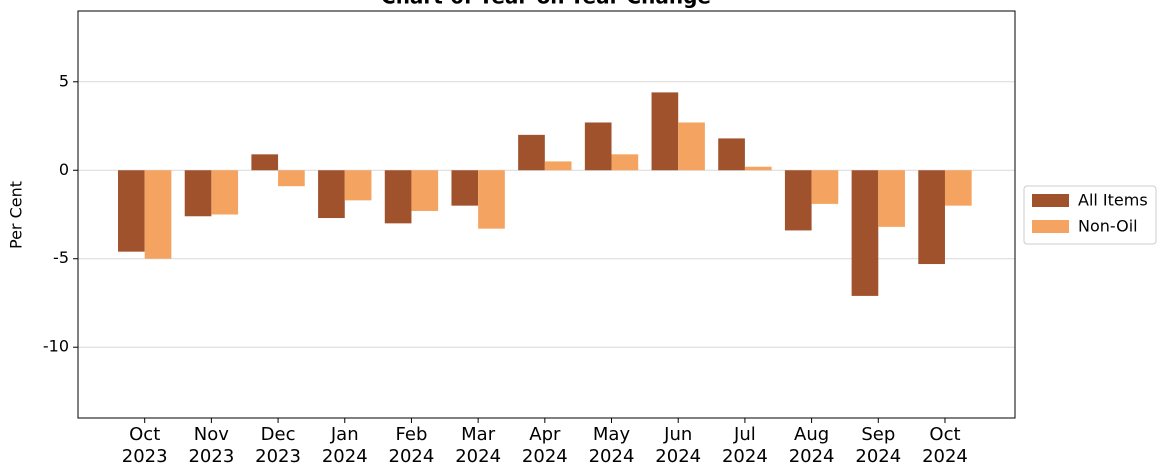  What do you see at coordinates (478, 445) in the screenshot?
I see `x-tick-label: Mar 2024` at bounding box center [478, 445].